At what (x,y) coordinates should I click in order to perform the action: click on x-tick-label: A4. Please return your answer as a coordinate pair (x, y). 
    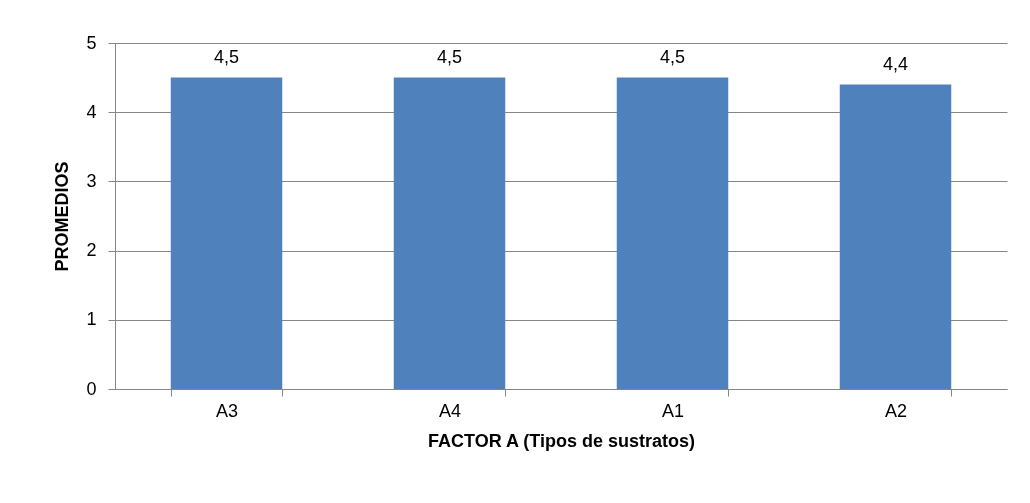
    Looking at the image, I should click on (450, 410).